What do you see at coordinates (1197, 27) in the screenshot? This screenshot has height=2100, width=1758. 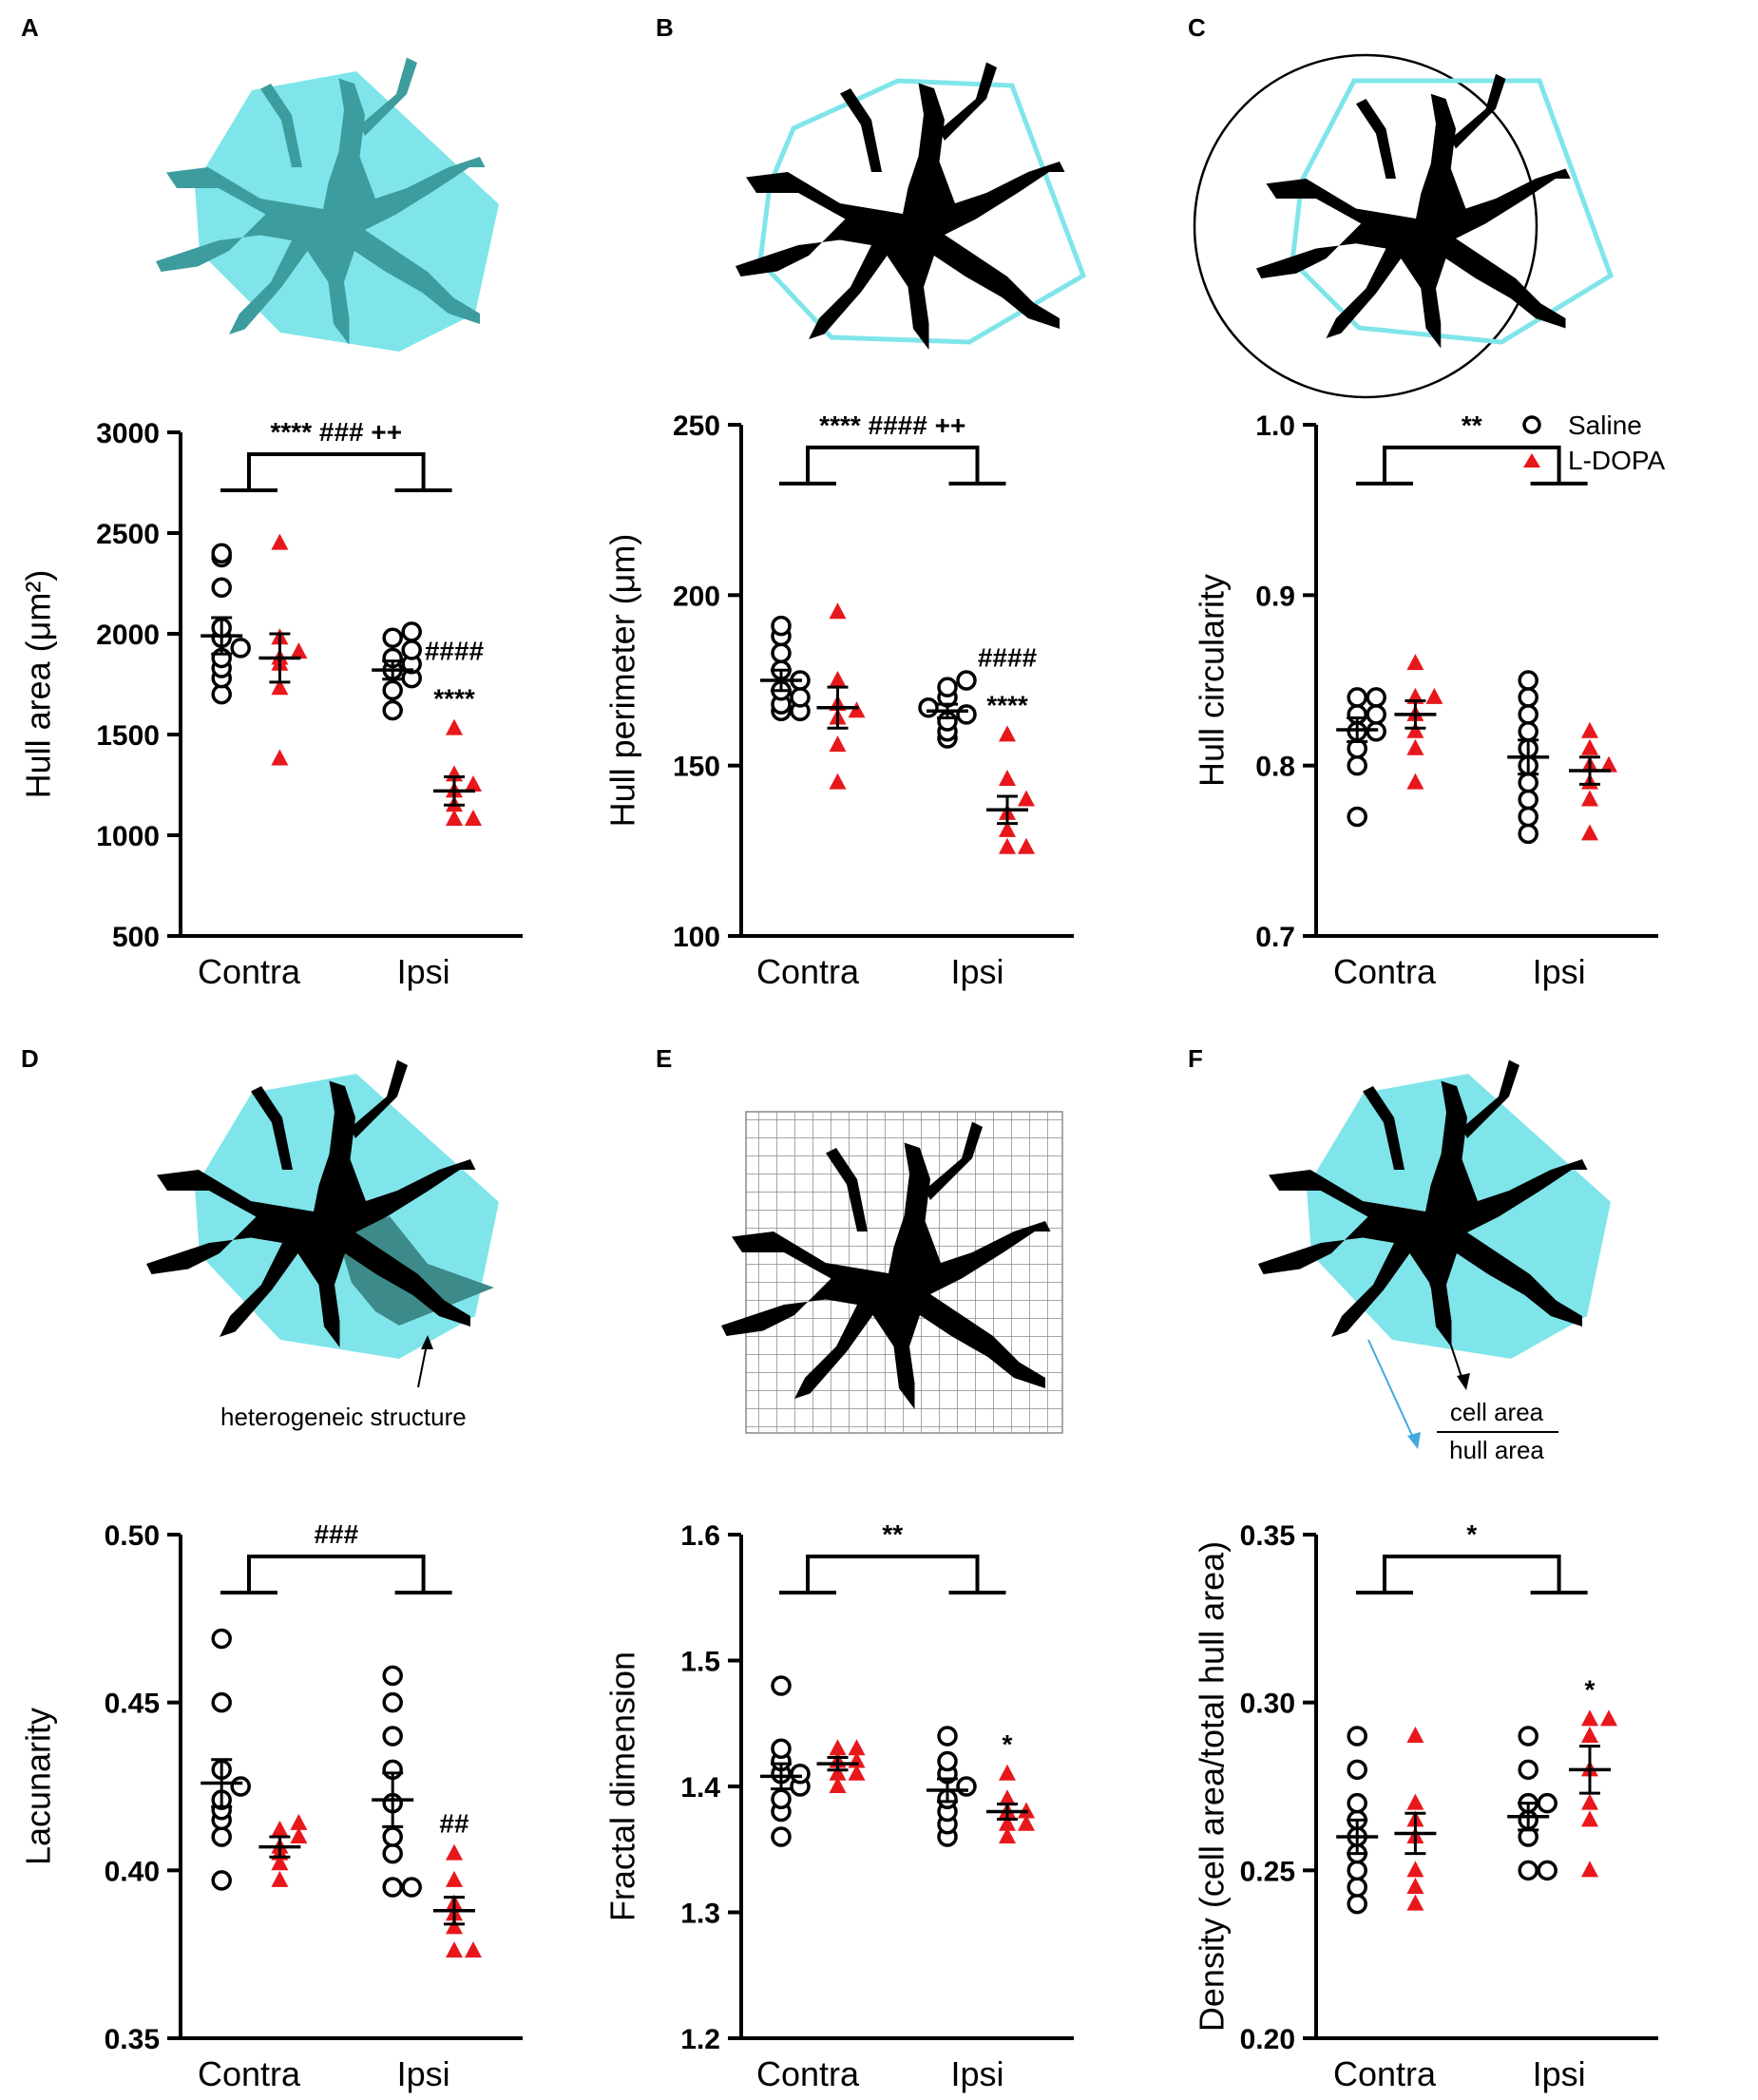 I see `panel-letter-c: C` at bounding box center [1197, 27].